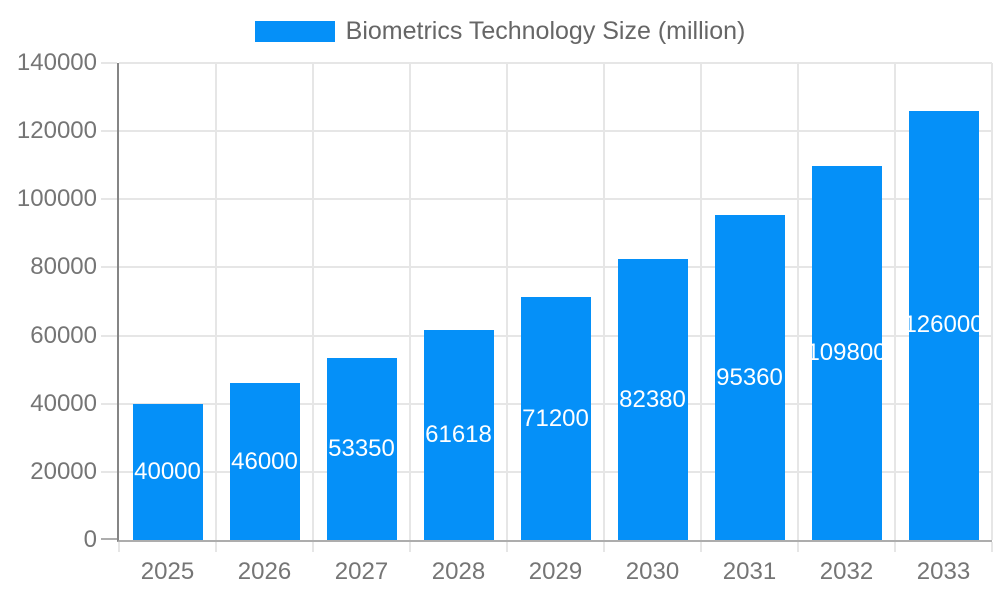  What do you see at coordinates (294, 31) in the screenshot?
I see `legend-swatch` at bounding box center [294, 31].